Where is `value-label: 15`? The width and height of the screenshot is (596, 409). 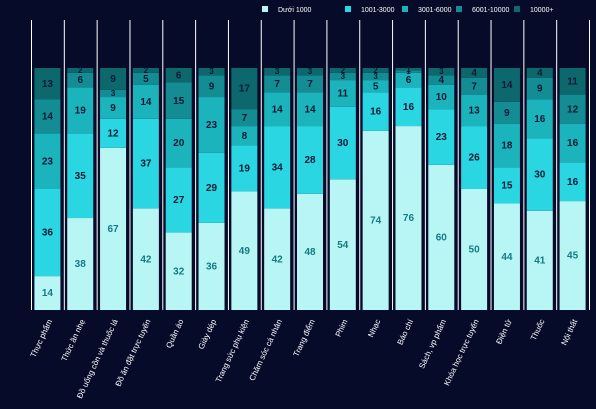
value-label: 15 is located at coordinates (507, 186).